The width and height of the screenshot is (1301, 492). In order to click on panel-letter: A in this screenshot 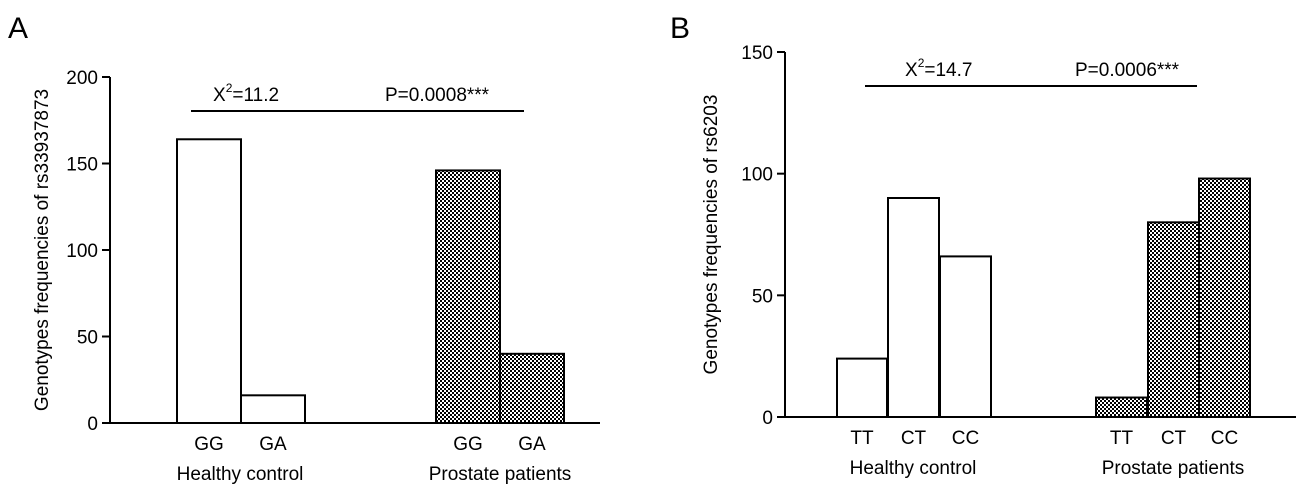, I will do `click(18, 28)`.